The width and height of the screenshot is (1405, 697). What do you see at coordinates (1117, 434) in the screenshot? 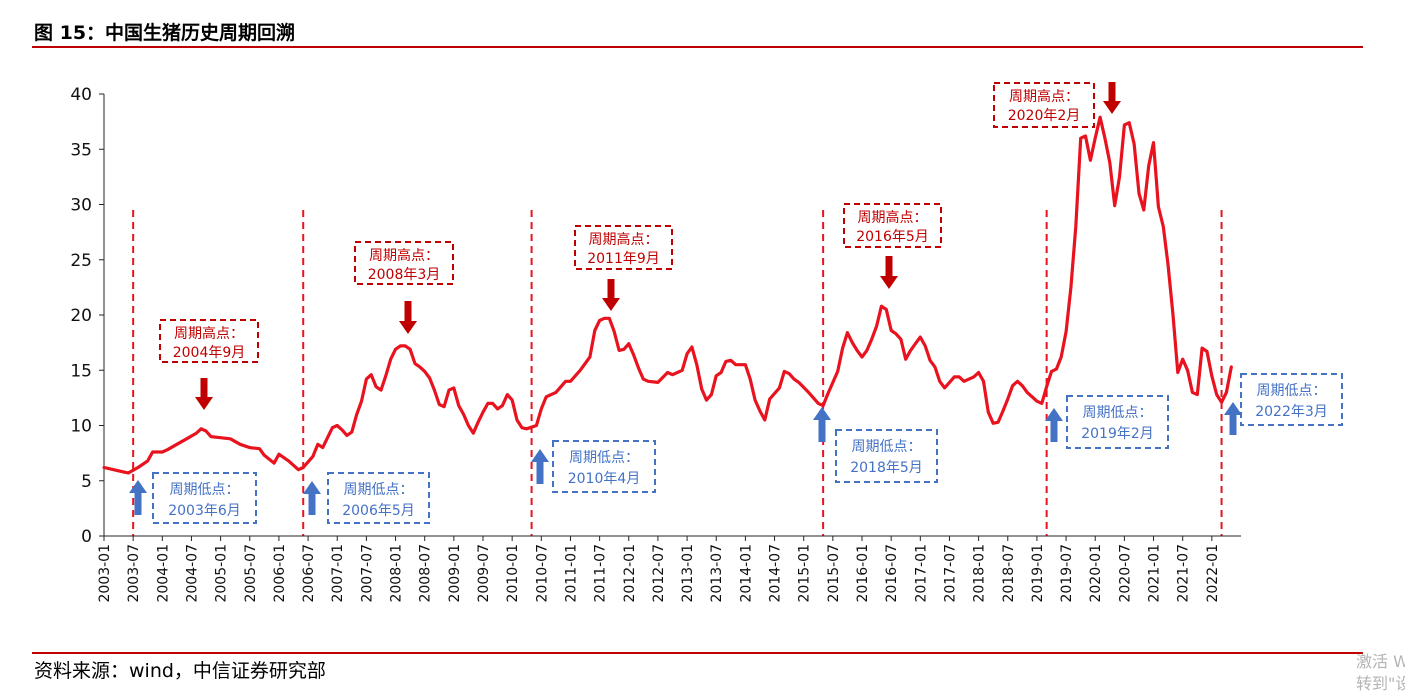
I see `trough-date-text: 2019年2月` at bounding box center [1117, 434].